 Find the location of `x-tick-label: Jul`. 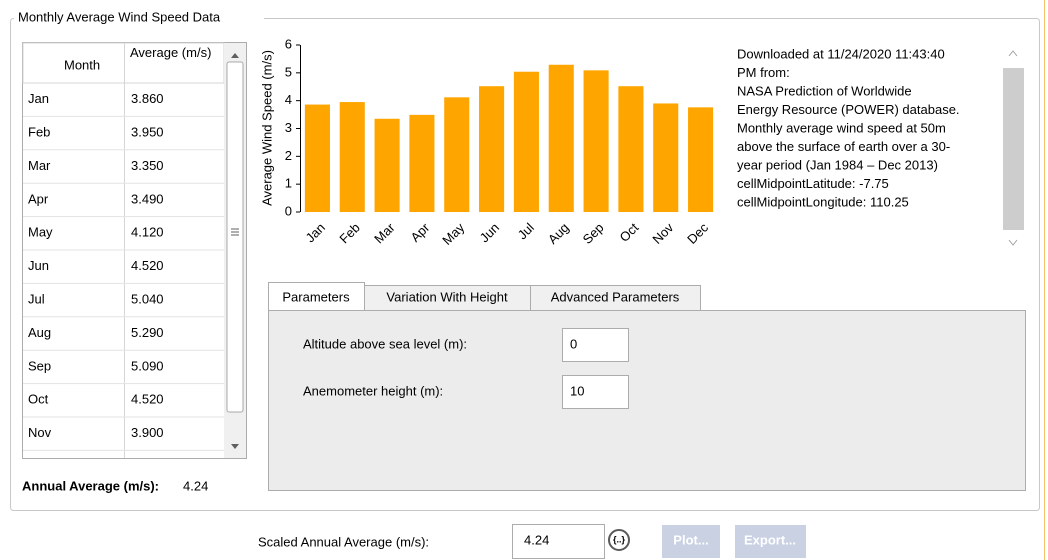

x-tick-label: Jul is located at coordinates (526, 231).